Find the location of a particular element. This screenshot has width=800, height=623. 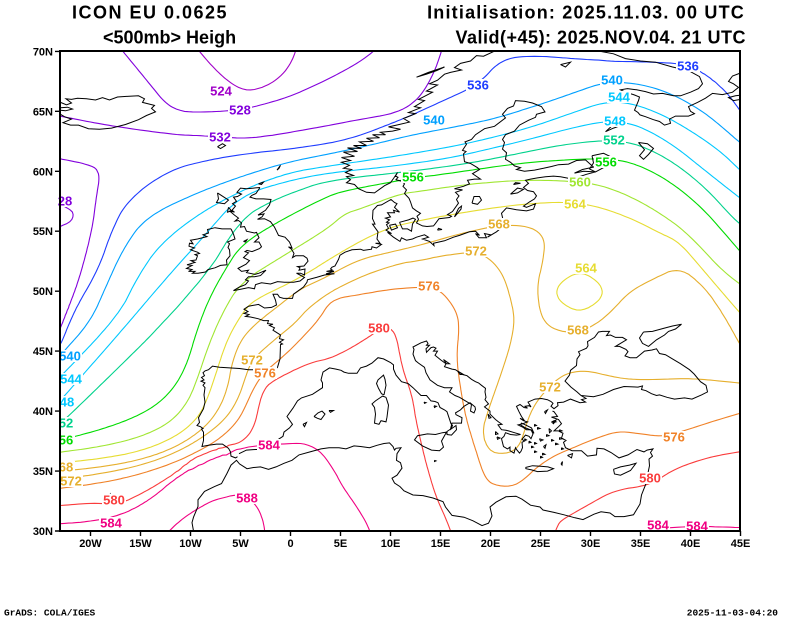

svg-text: 56 is located at coordinates (66, 440).